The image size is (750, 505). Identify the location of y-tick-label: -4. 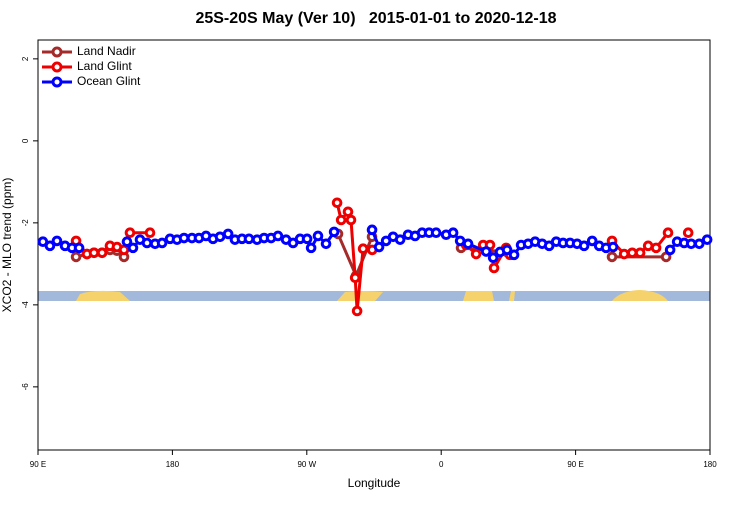
(25, 305).